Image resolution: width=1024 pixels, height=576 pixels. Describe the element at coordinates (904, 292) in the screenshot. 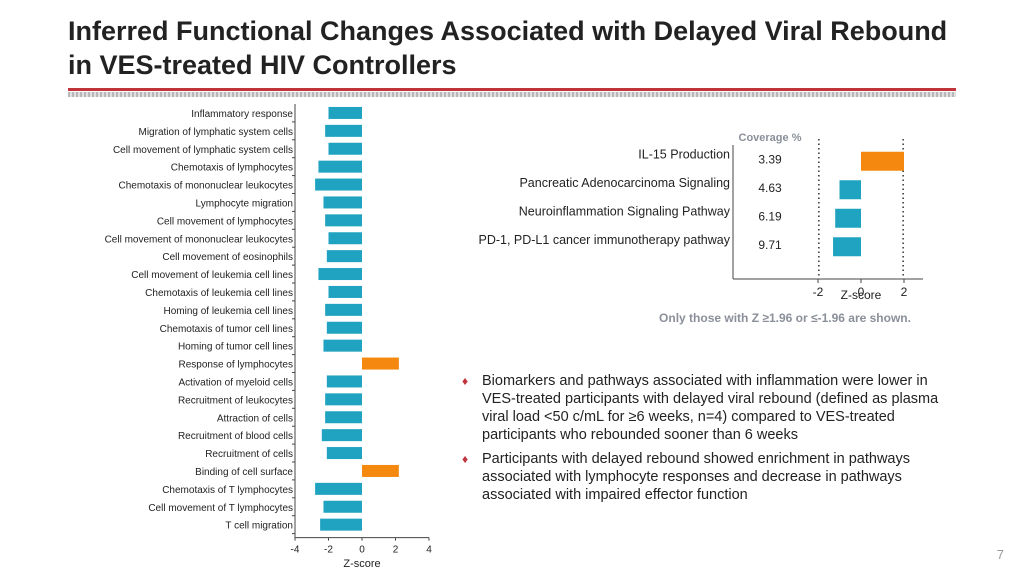

I see `right-chart-x-tick-label: 2` at that location.